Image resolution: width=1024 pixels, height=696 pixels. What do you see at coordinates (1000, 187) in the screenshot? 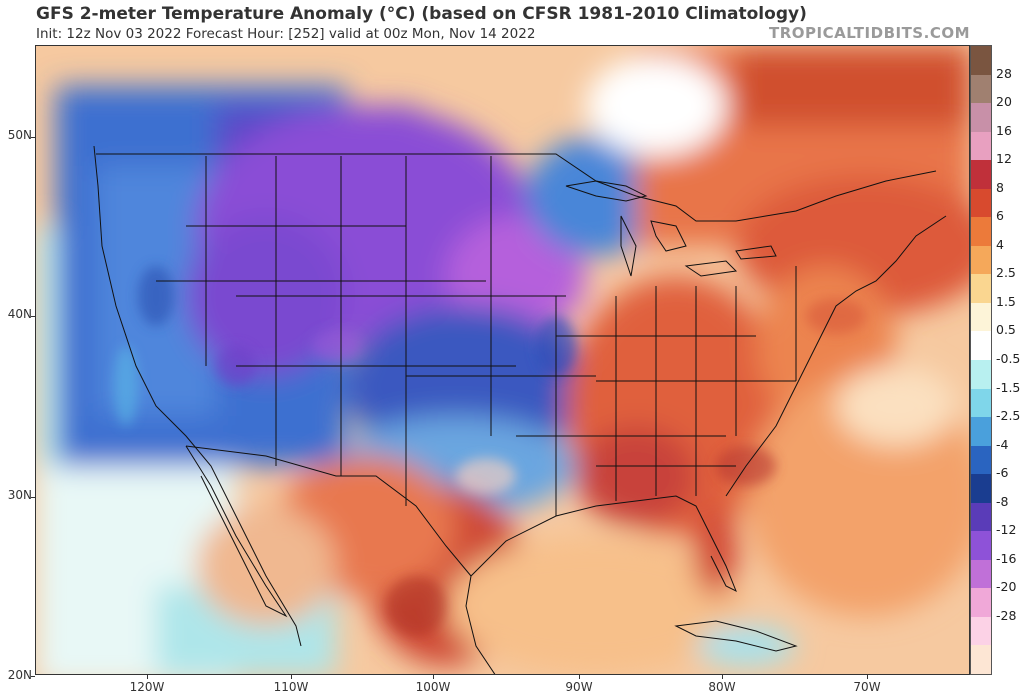
I see `colorbar-label: 8` at bounding box center [1000, 187].